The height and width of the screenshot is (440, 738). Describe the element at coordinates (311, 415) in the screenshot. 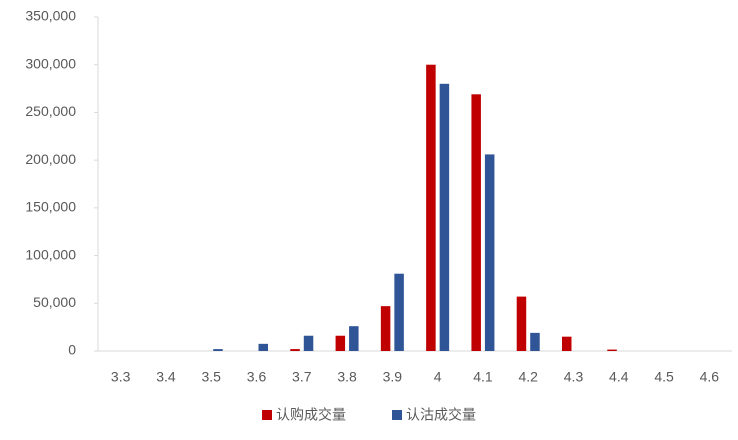

I see `legend-label: 认购成交量` at that location.